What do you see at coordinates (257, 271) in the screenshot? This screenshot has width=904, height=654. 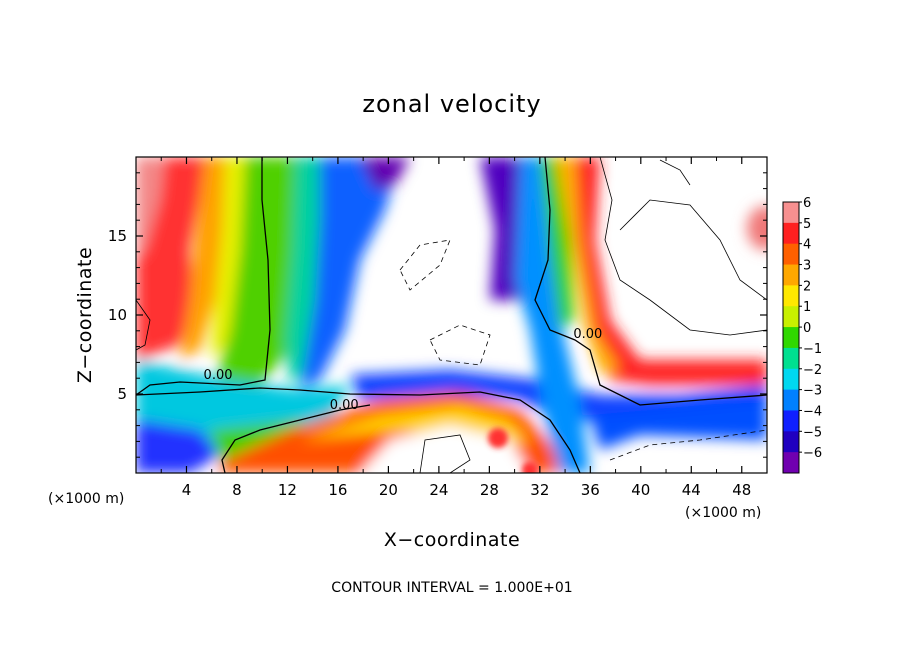 I see `field-region-green` at bounding box center [257, 271].